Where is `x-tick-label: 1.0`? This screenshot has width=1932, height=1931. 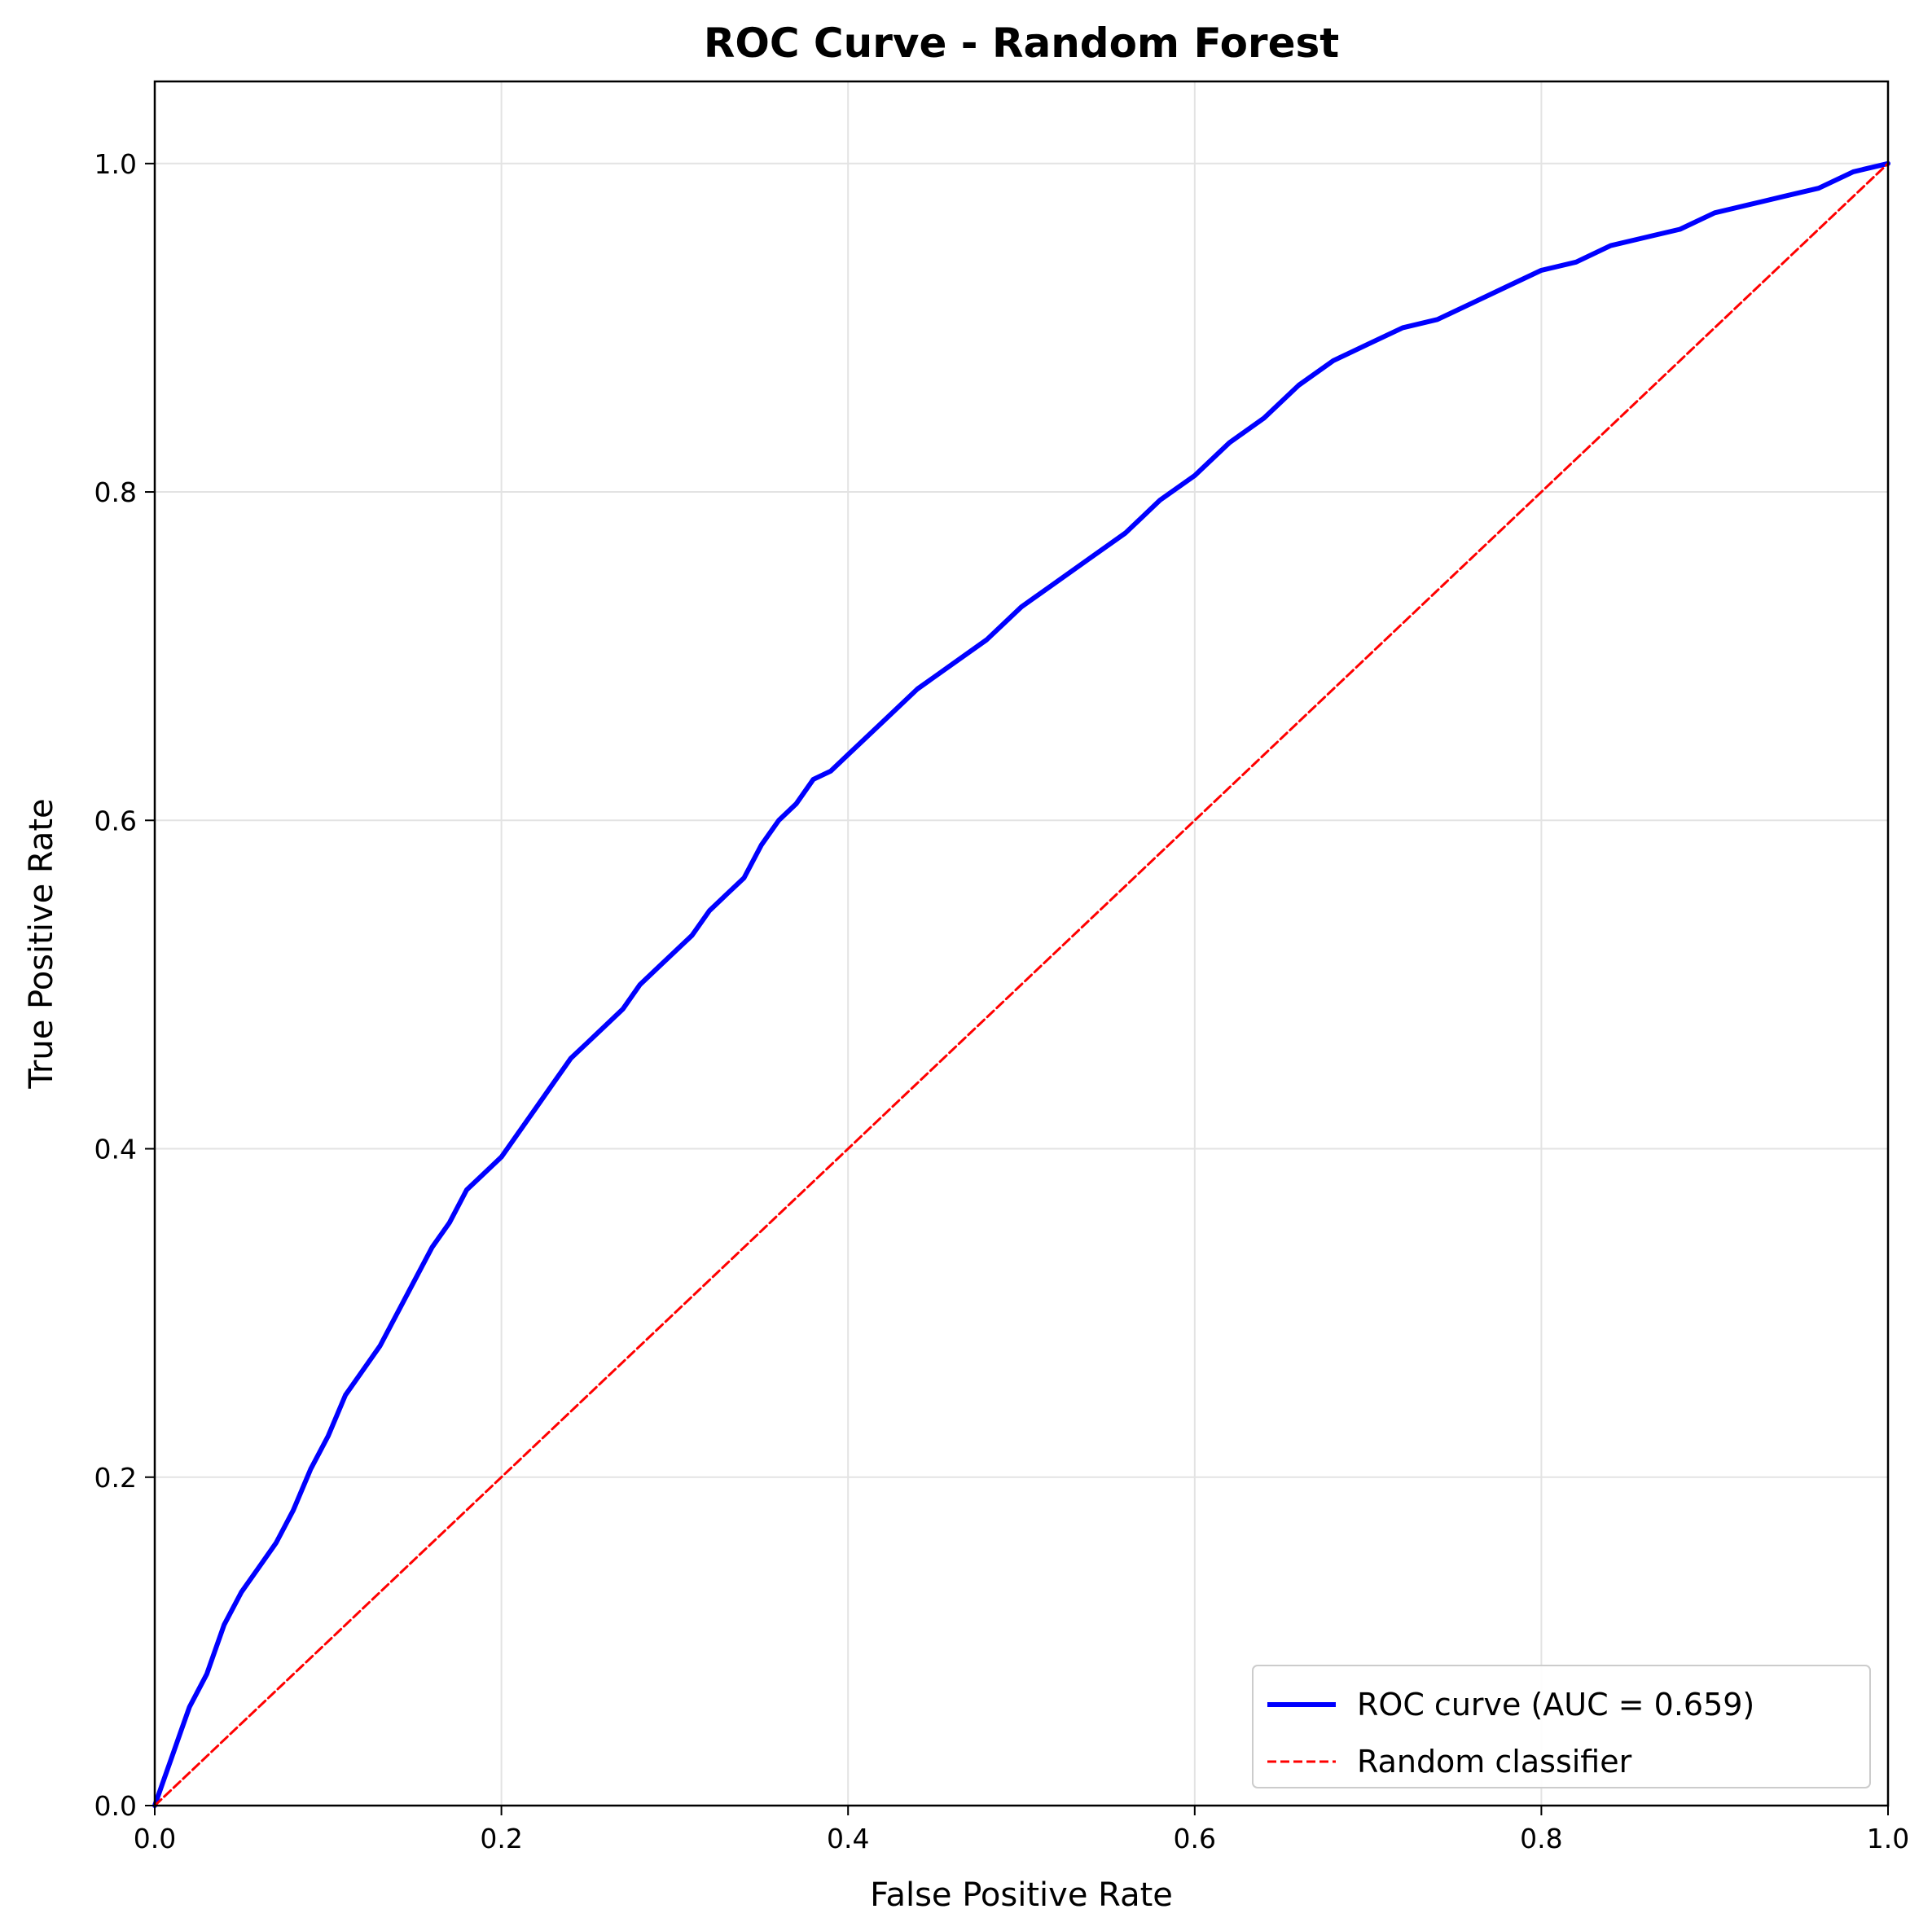 x-tick-label: 1.0 is located at coordinates (1888, 1839).